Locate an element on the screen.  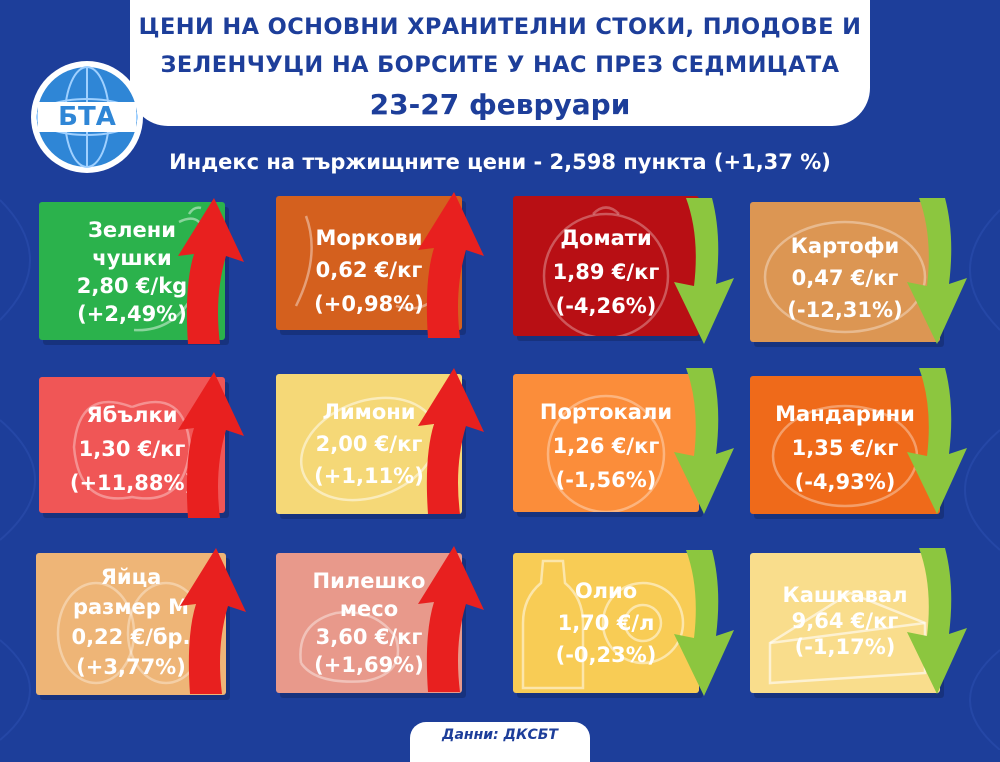
product-card-potatoes: Картофи 0,47 €/кг (-12,31%) is located at coordinates (845, 272).